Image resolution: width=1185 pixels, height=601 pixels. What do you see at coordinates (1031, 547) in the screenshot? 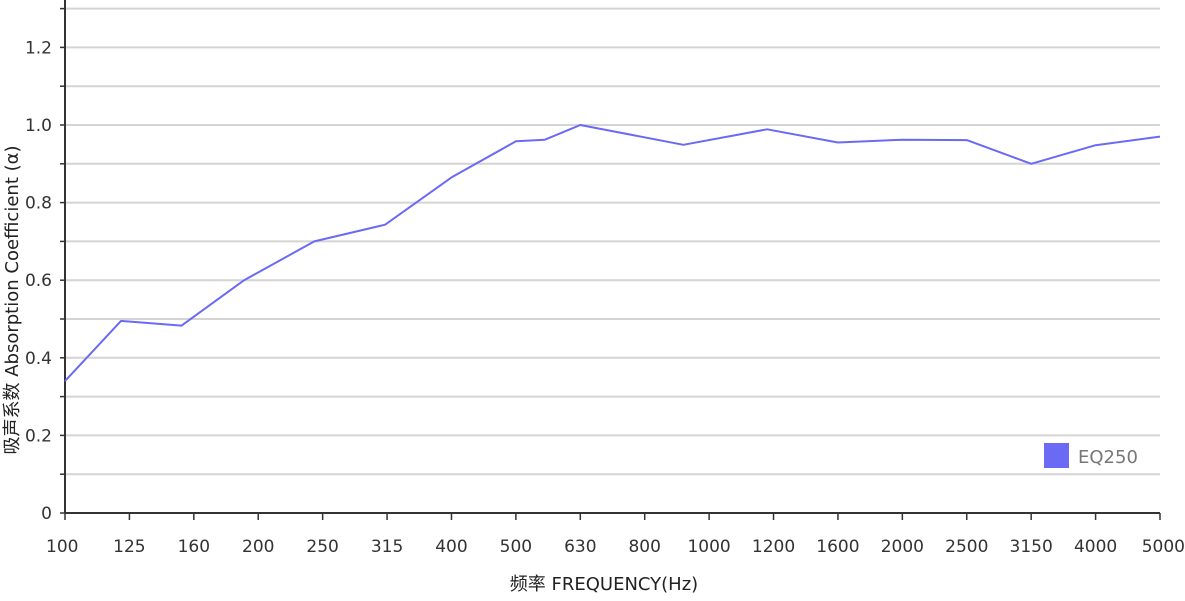
I see `x-tick-label: 3150` at bounding box center [1031, 547].